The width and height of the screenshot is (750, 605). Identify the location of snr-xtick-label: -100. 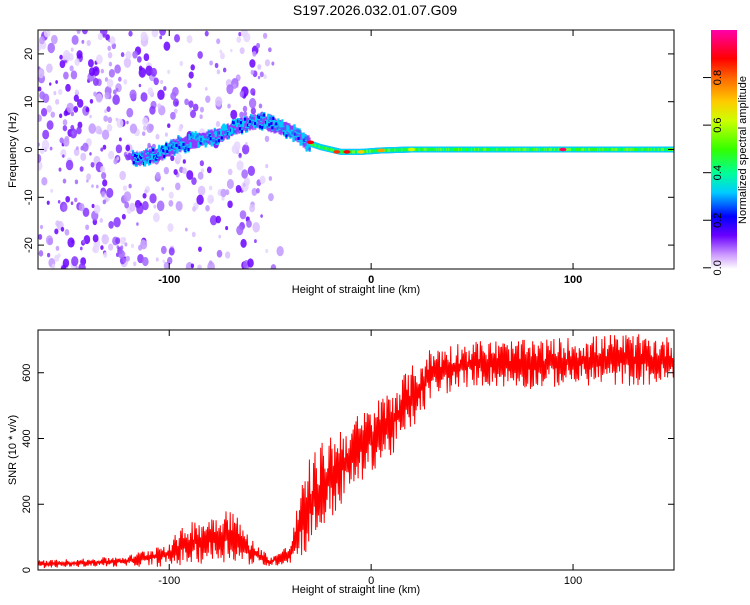
(169, 581).